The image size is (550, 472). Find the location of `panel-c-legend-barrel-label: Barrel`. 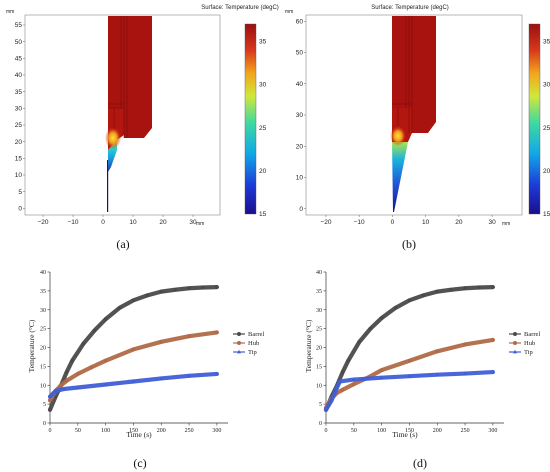

panel-c-legend-barrel-label: Barrel is located at coordinates (256, 334).